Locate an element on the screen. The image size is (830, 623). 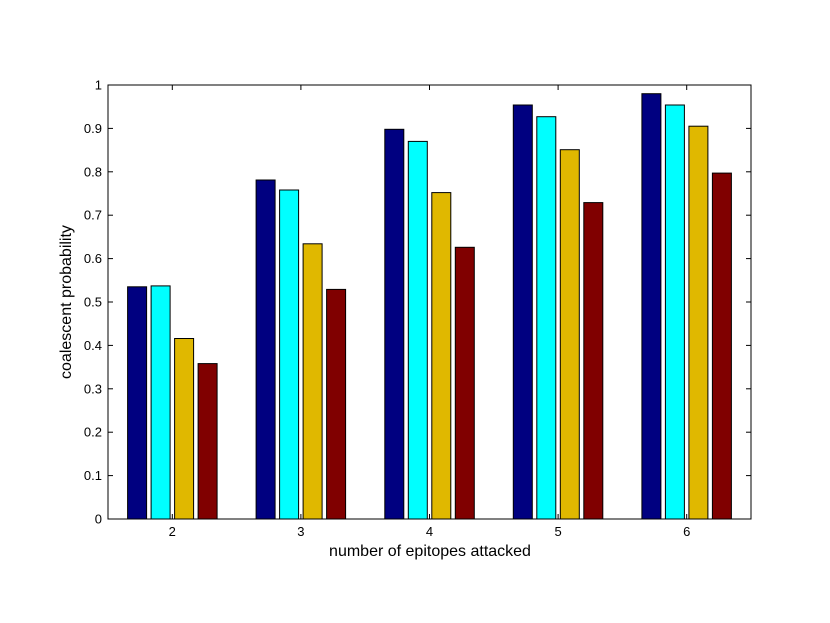
x-tick-label-6: 6 is located at coordinates (686, 531).